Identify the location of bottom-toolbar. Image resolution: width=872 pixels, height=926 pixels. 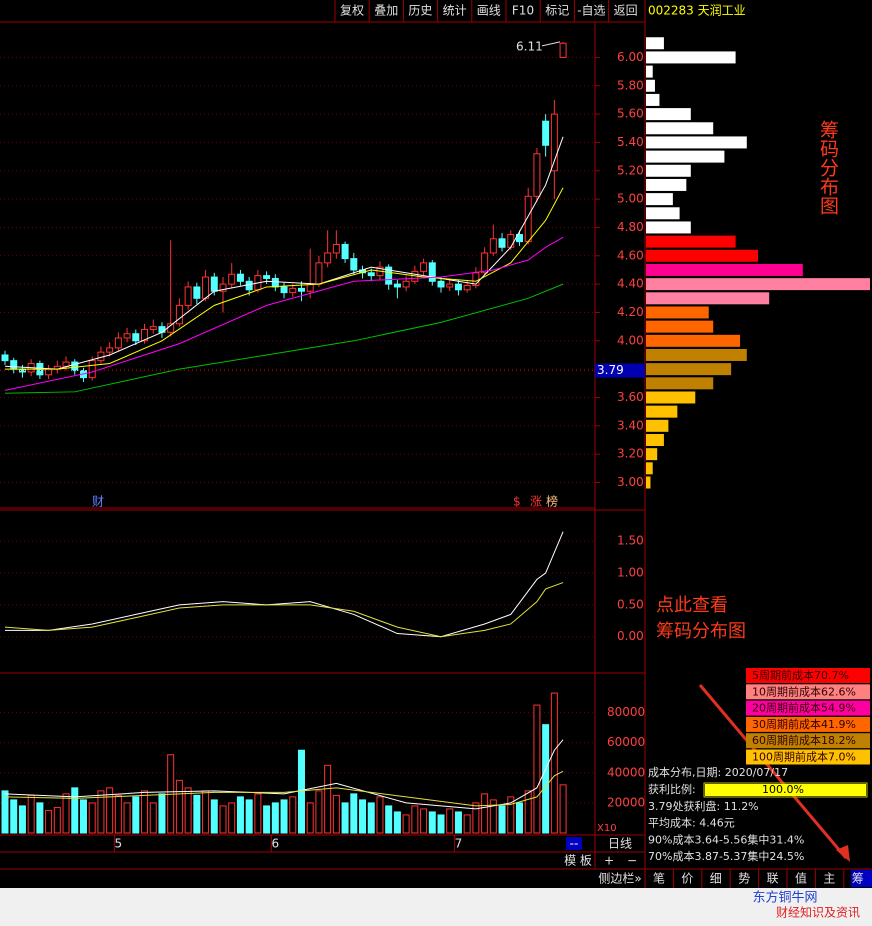
(436, 907).